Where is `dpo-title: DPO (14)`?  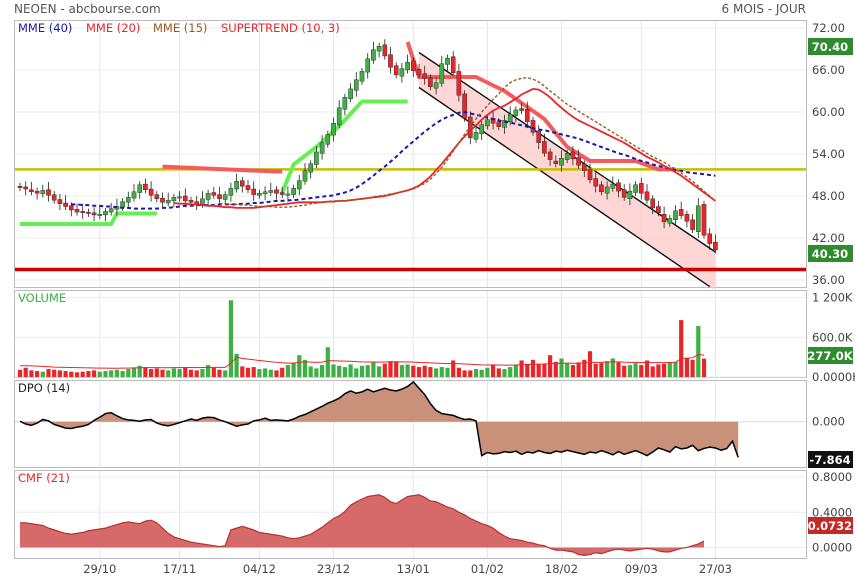 dpo-title: DPO (14) is located at coordinates (44, 388).